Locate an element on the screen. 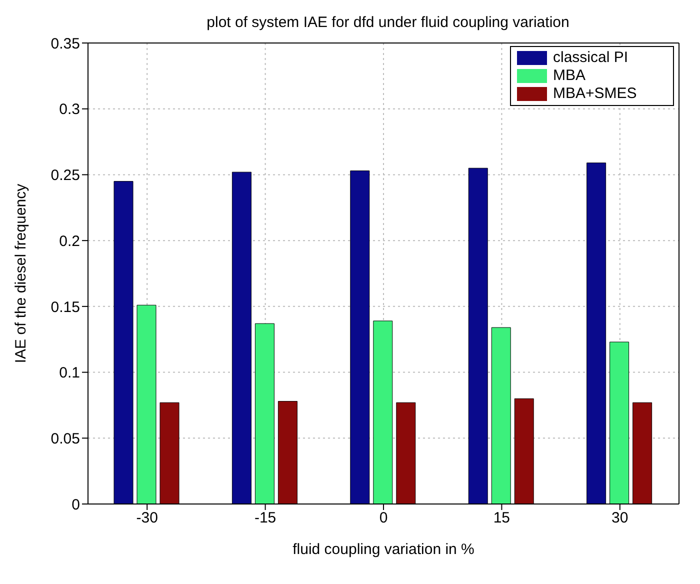 This screenshot has width=700, height=584. chart-title: plot of system IAE for dfd under fluid coupling variation is located at coordinates (388, 22).